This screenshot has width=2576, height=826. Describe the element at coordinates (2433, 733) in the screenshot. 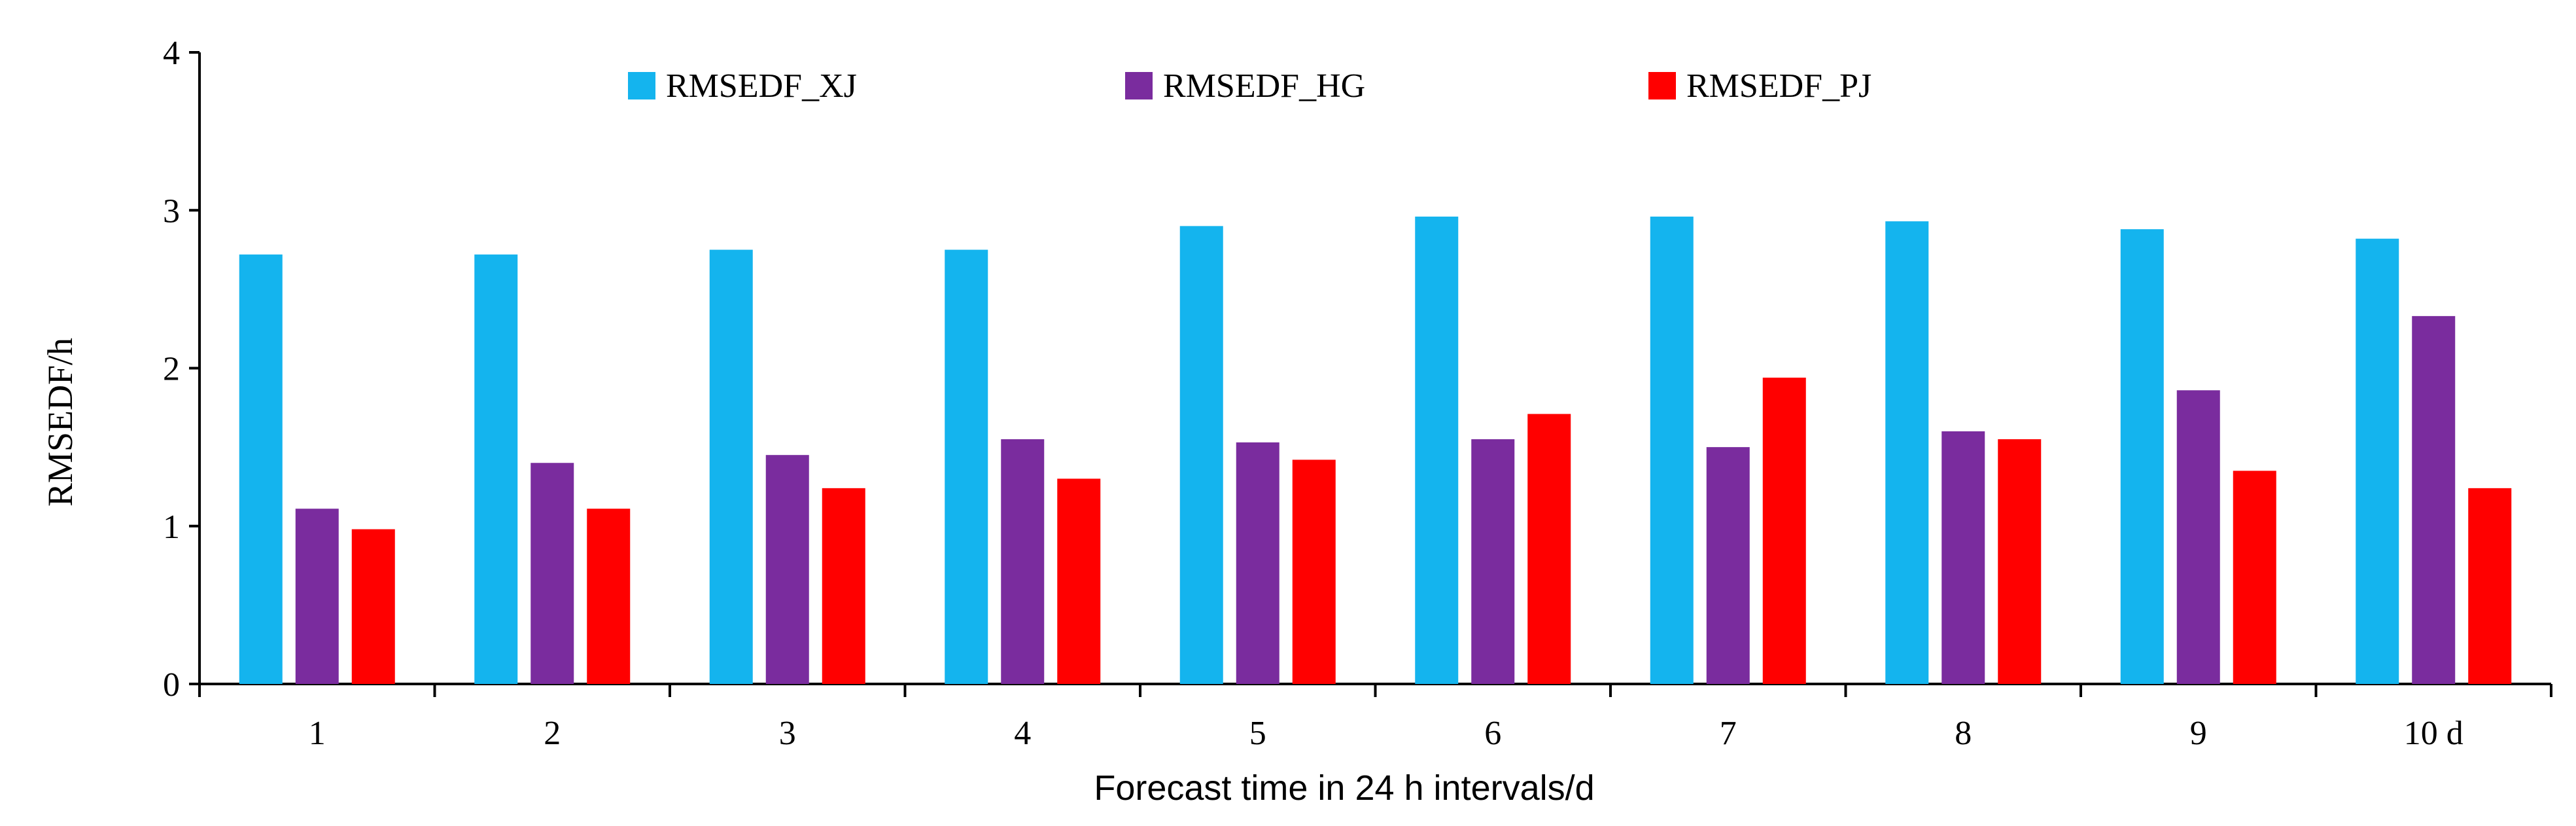

I see `x-tick-label: 10 d` at that location.